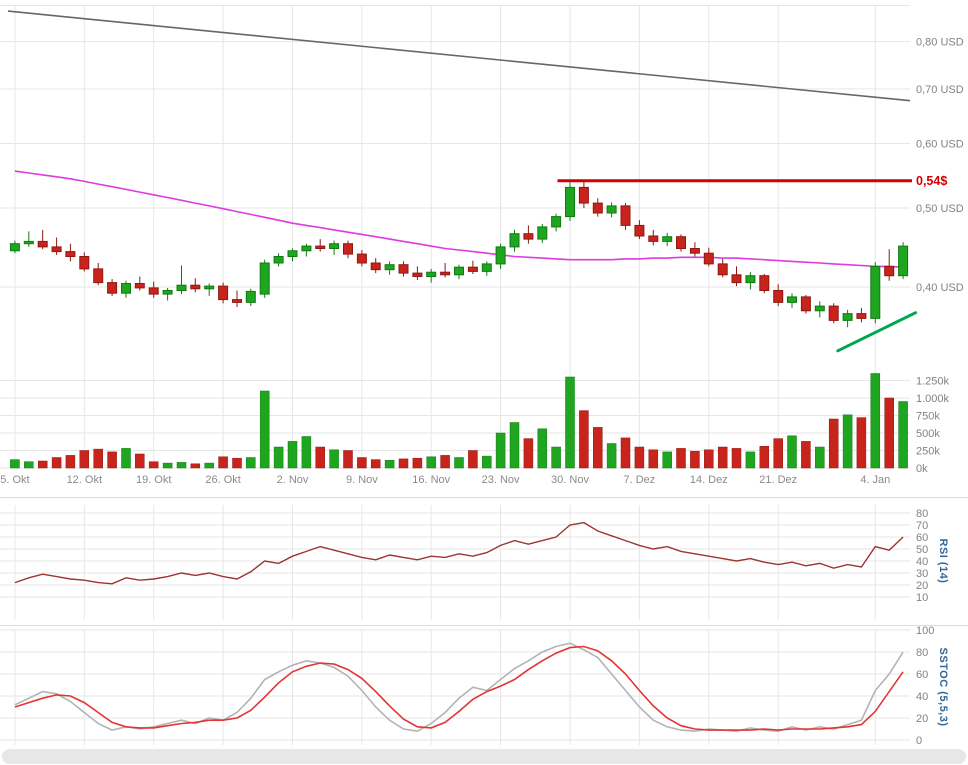 Image resolution: width=968 pixels, height=765 pixels. Describe the element at coordinates (922, 550) in the screenshot. I see `rsi-axis-label: 50` at that location.